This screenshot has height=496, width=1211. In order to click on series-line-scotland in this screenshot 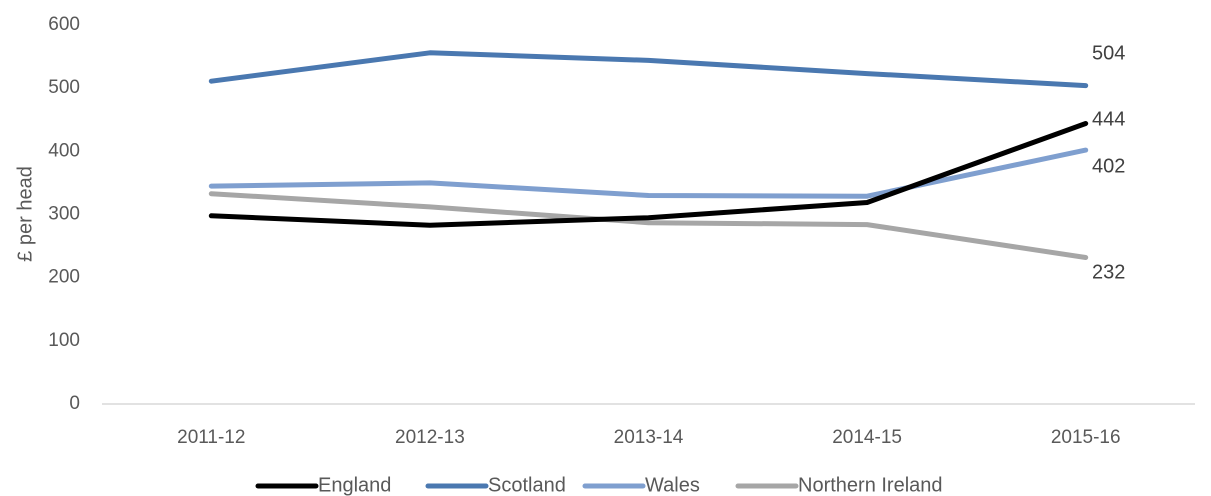, I will do `click(648, 69)`.